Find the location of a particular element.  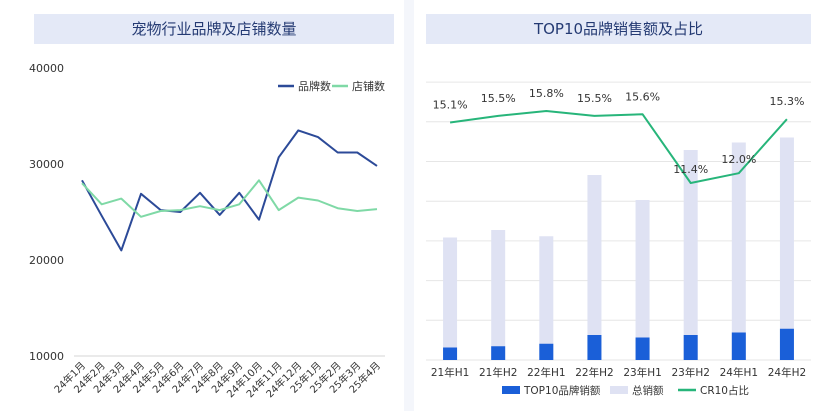

cr10-data-label: 11.4% is located at coordinates (690, 169).